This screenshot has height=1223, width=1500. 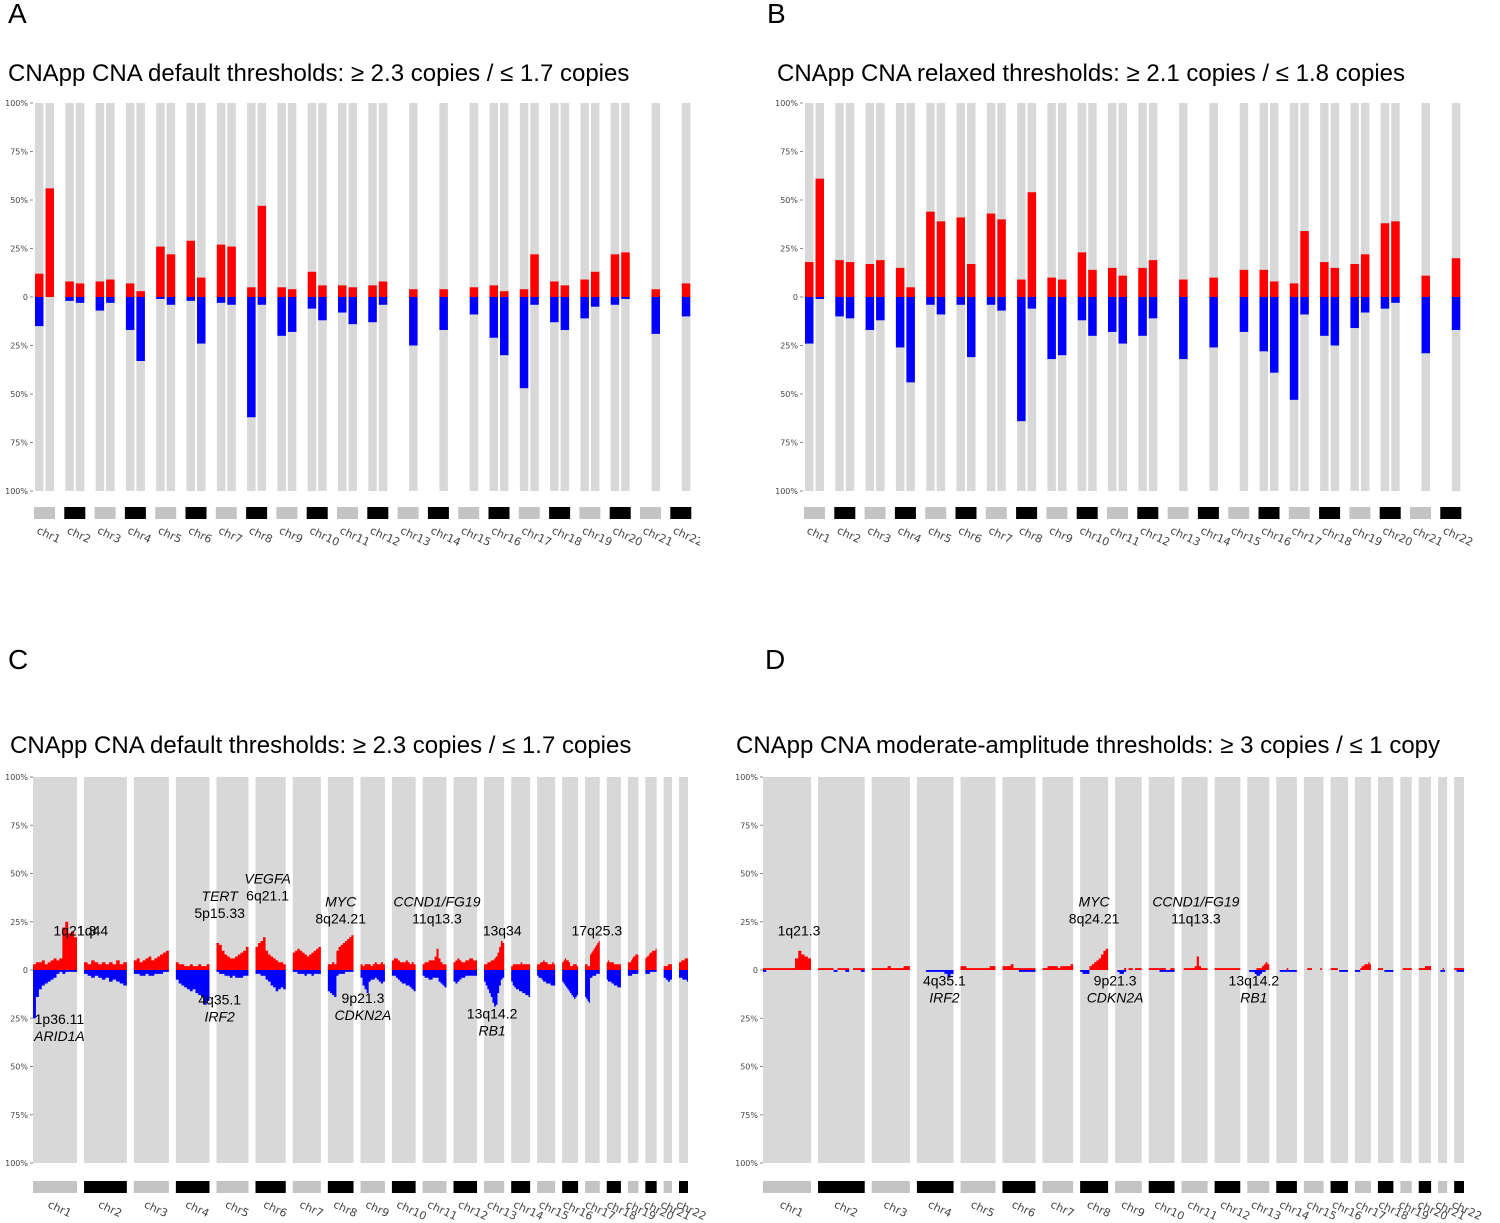 I want to click on y-tick-label: 0, so click(x=25, y=297).